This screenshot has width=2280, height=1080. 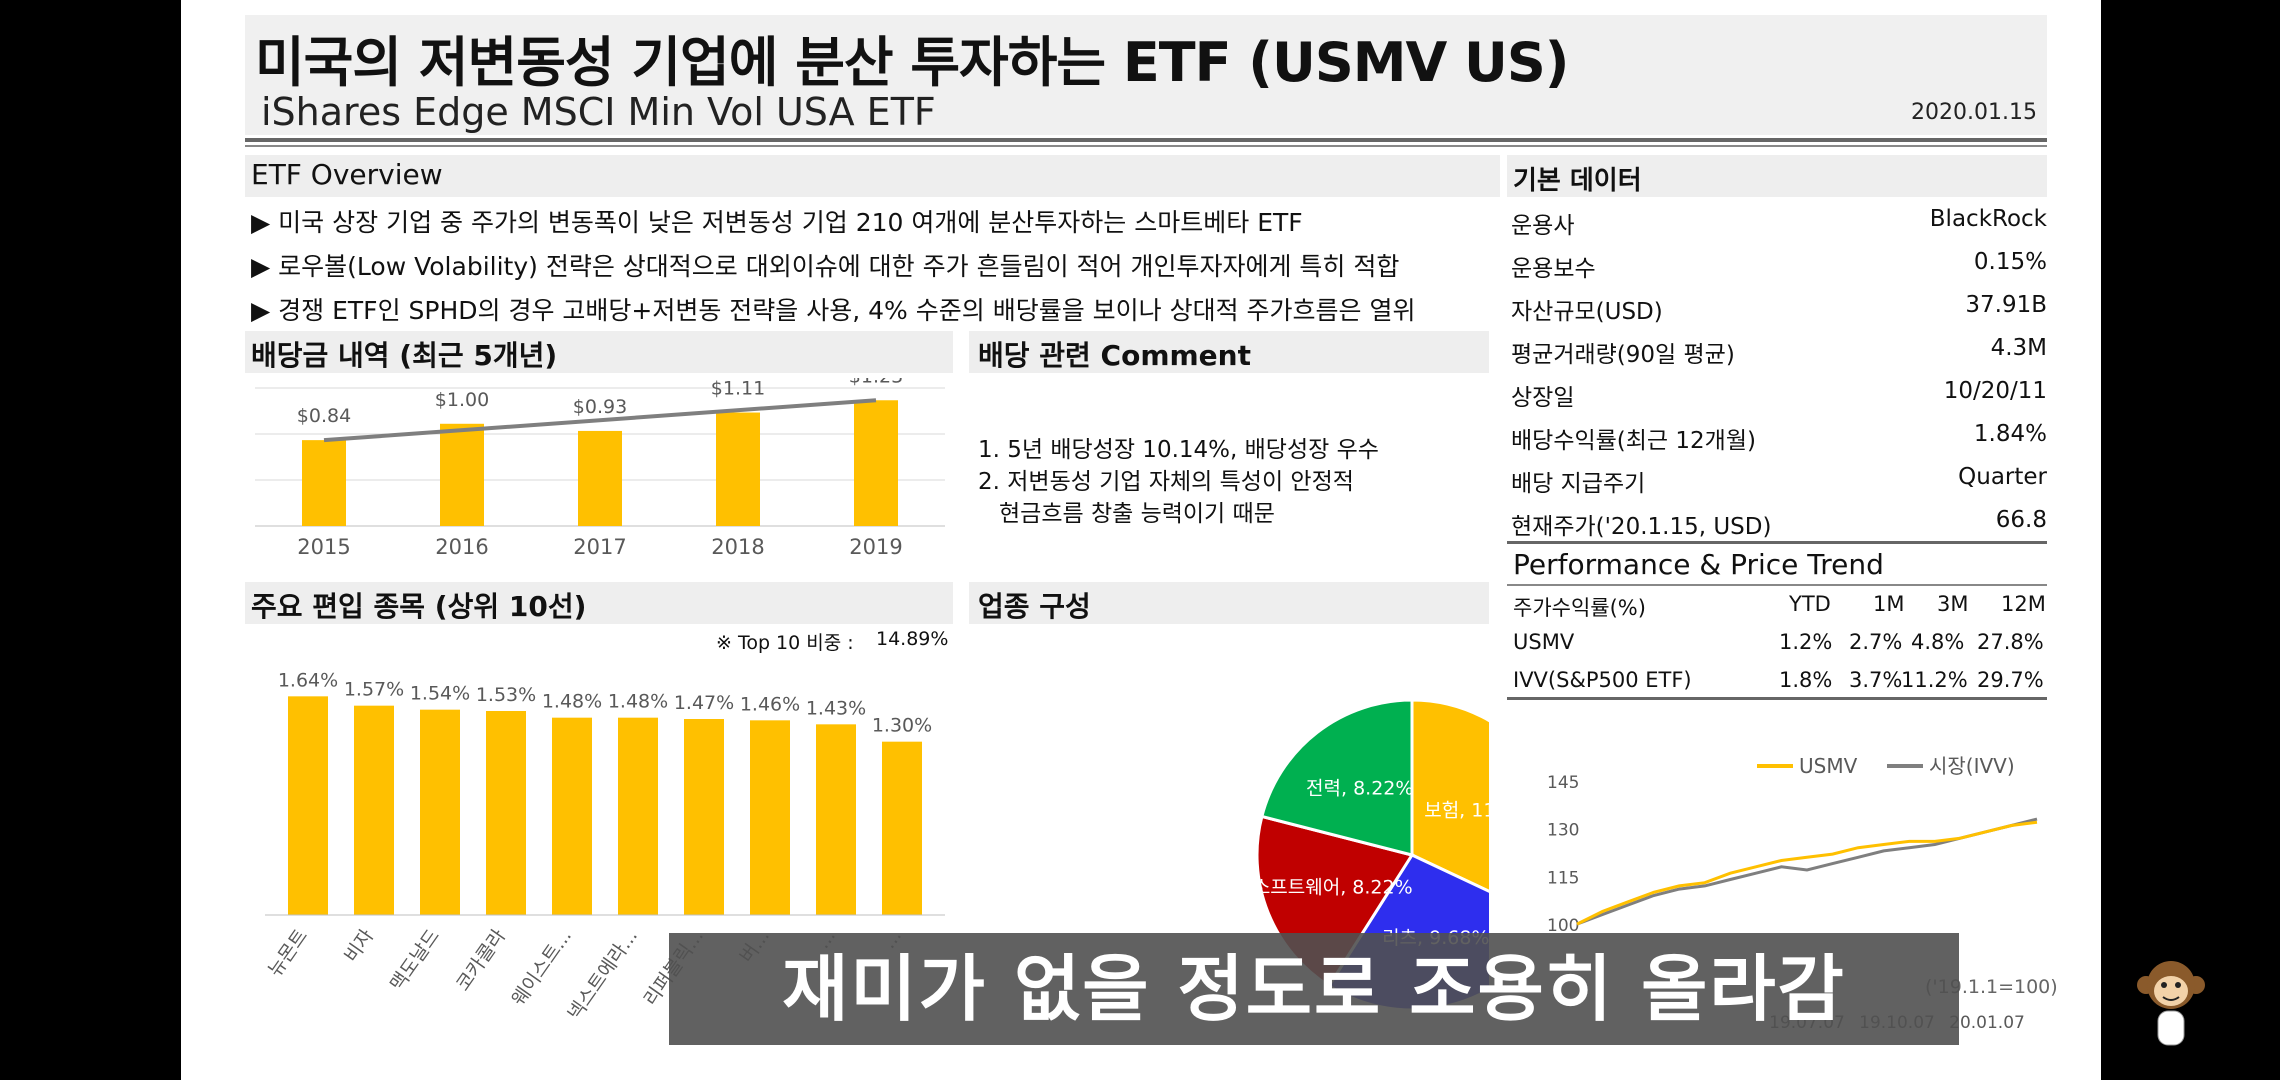 What do you see at coordinates (1178, 450) in the screenshot?
I see `comment-line-1: 1. 5년 배당성장 10.14%, 배당성장 우수` at bounding box center [1178, 450].